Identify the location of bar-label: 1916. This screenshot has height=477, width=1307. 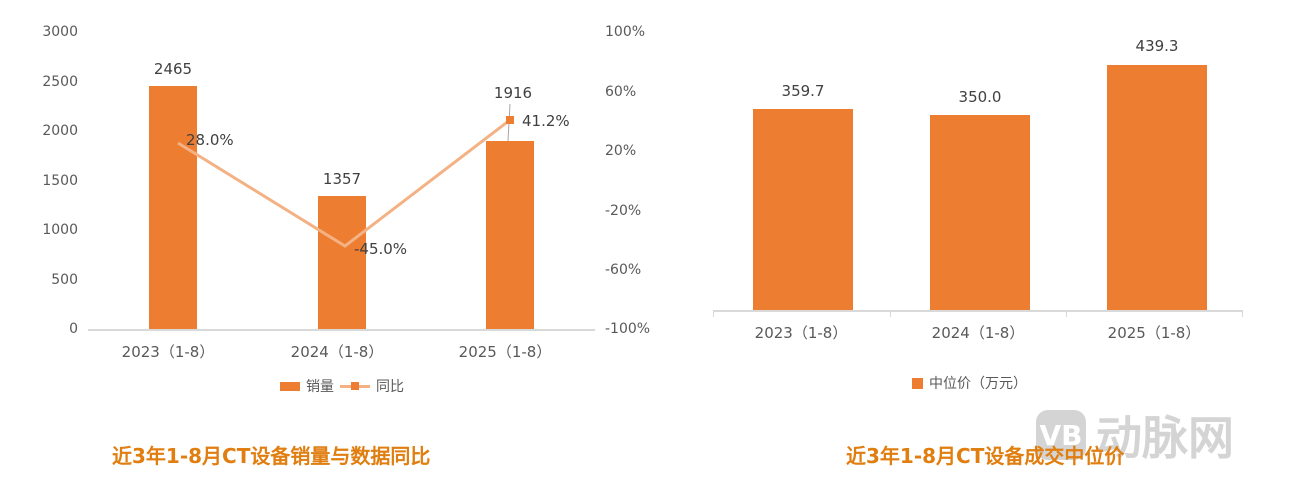
(513, 93).